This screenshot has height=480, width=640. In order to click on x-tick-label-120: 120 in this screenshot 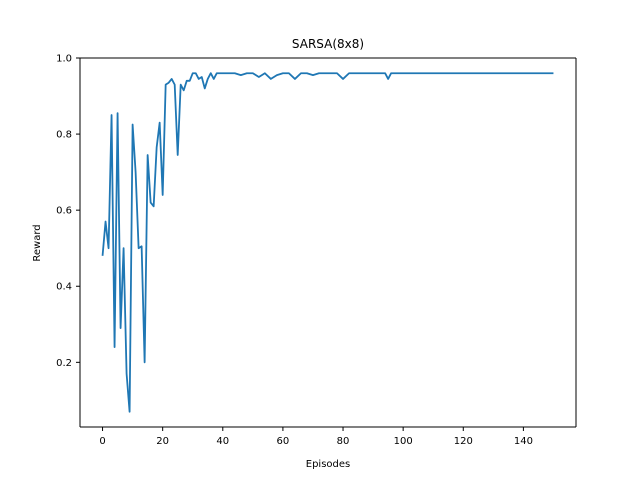, I will do `click(463, 441)`.